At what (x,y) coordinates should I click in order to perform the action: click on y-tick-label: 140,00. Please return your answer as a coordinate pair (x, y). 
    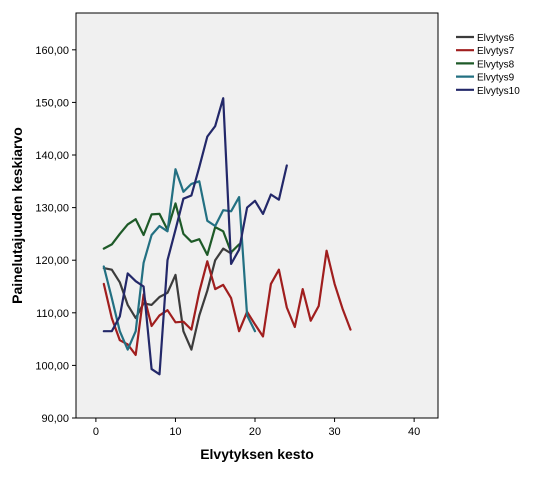
    Looking at the image, I should click on (52, 156).